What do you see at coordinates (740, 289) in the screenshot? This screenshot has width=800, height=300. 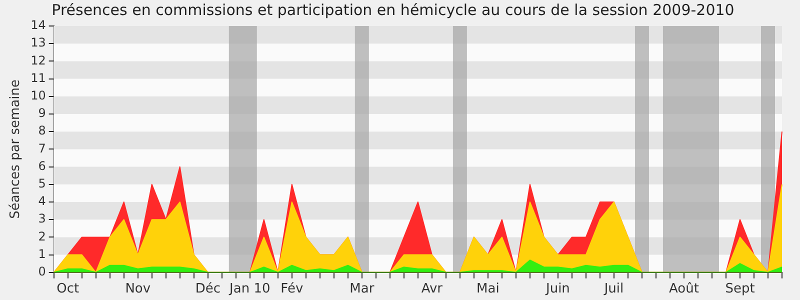 I see `x-tick-label: Sept` at bounding box center [740, 289].